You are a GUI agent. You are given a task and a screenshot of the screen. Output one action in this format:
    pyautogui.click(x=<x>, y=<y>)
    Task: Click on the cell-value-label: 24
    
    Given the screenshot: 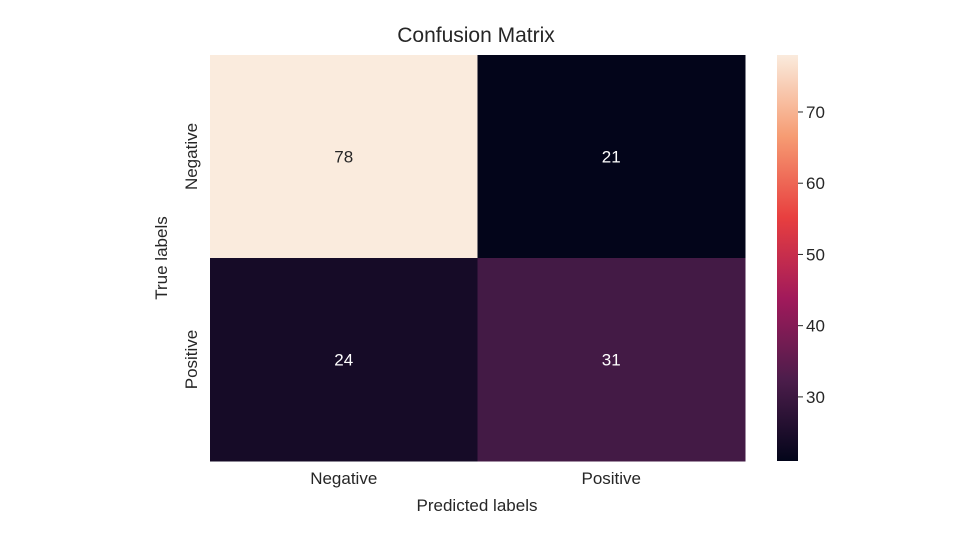 What is the action you would take?
    pyautogui.click(x=343, y=360)
    